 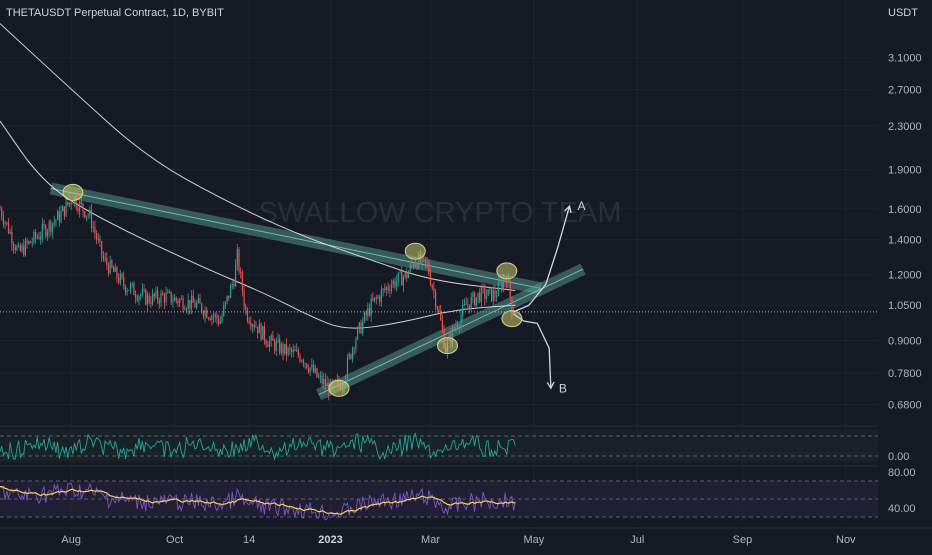 I want to click on price-tick-label: 1.9000, so click(x=905, y=171).